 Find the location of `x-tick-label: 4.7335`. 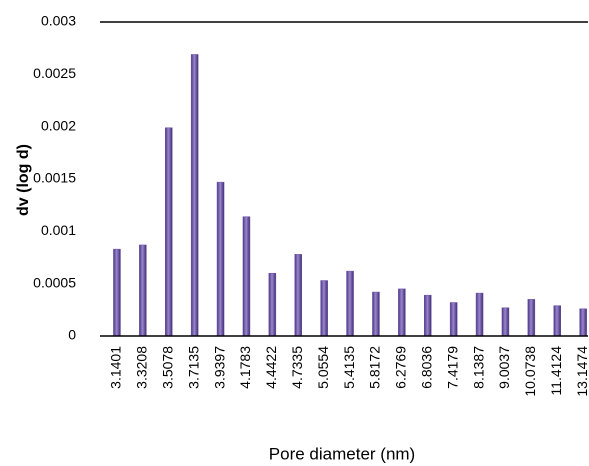

x-tick-label: 4.7335 is located at coordinates (297, 367).